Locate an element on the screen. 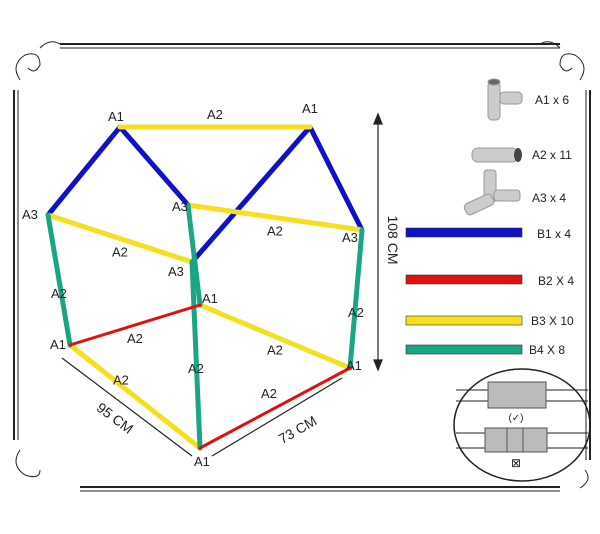 The height and width of the screenshot is (534, 600). straight-connector-icon is located at coordinates (496, 155).